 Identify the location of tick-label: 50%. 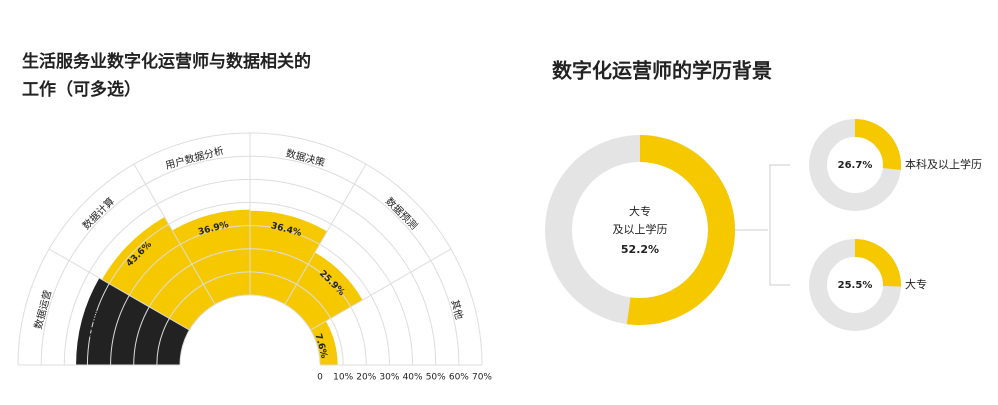
(436, 378).